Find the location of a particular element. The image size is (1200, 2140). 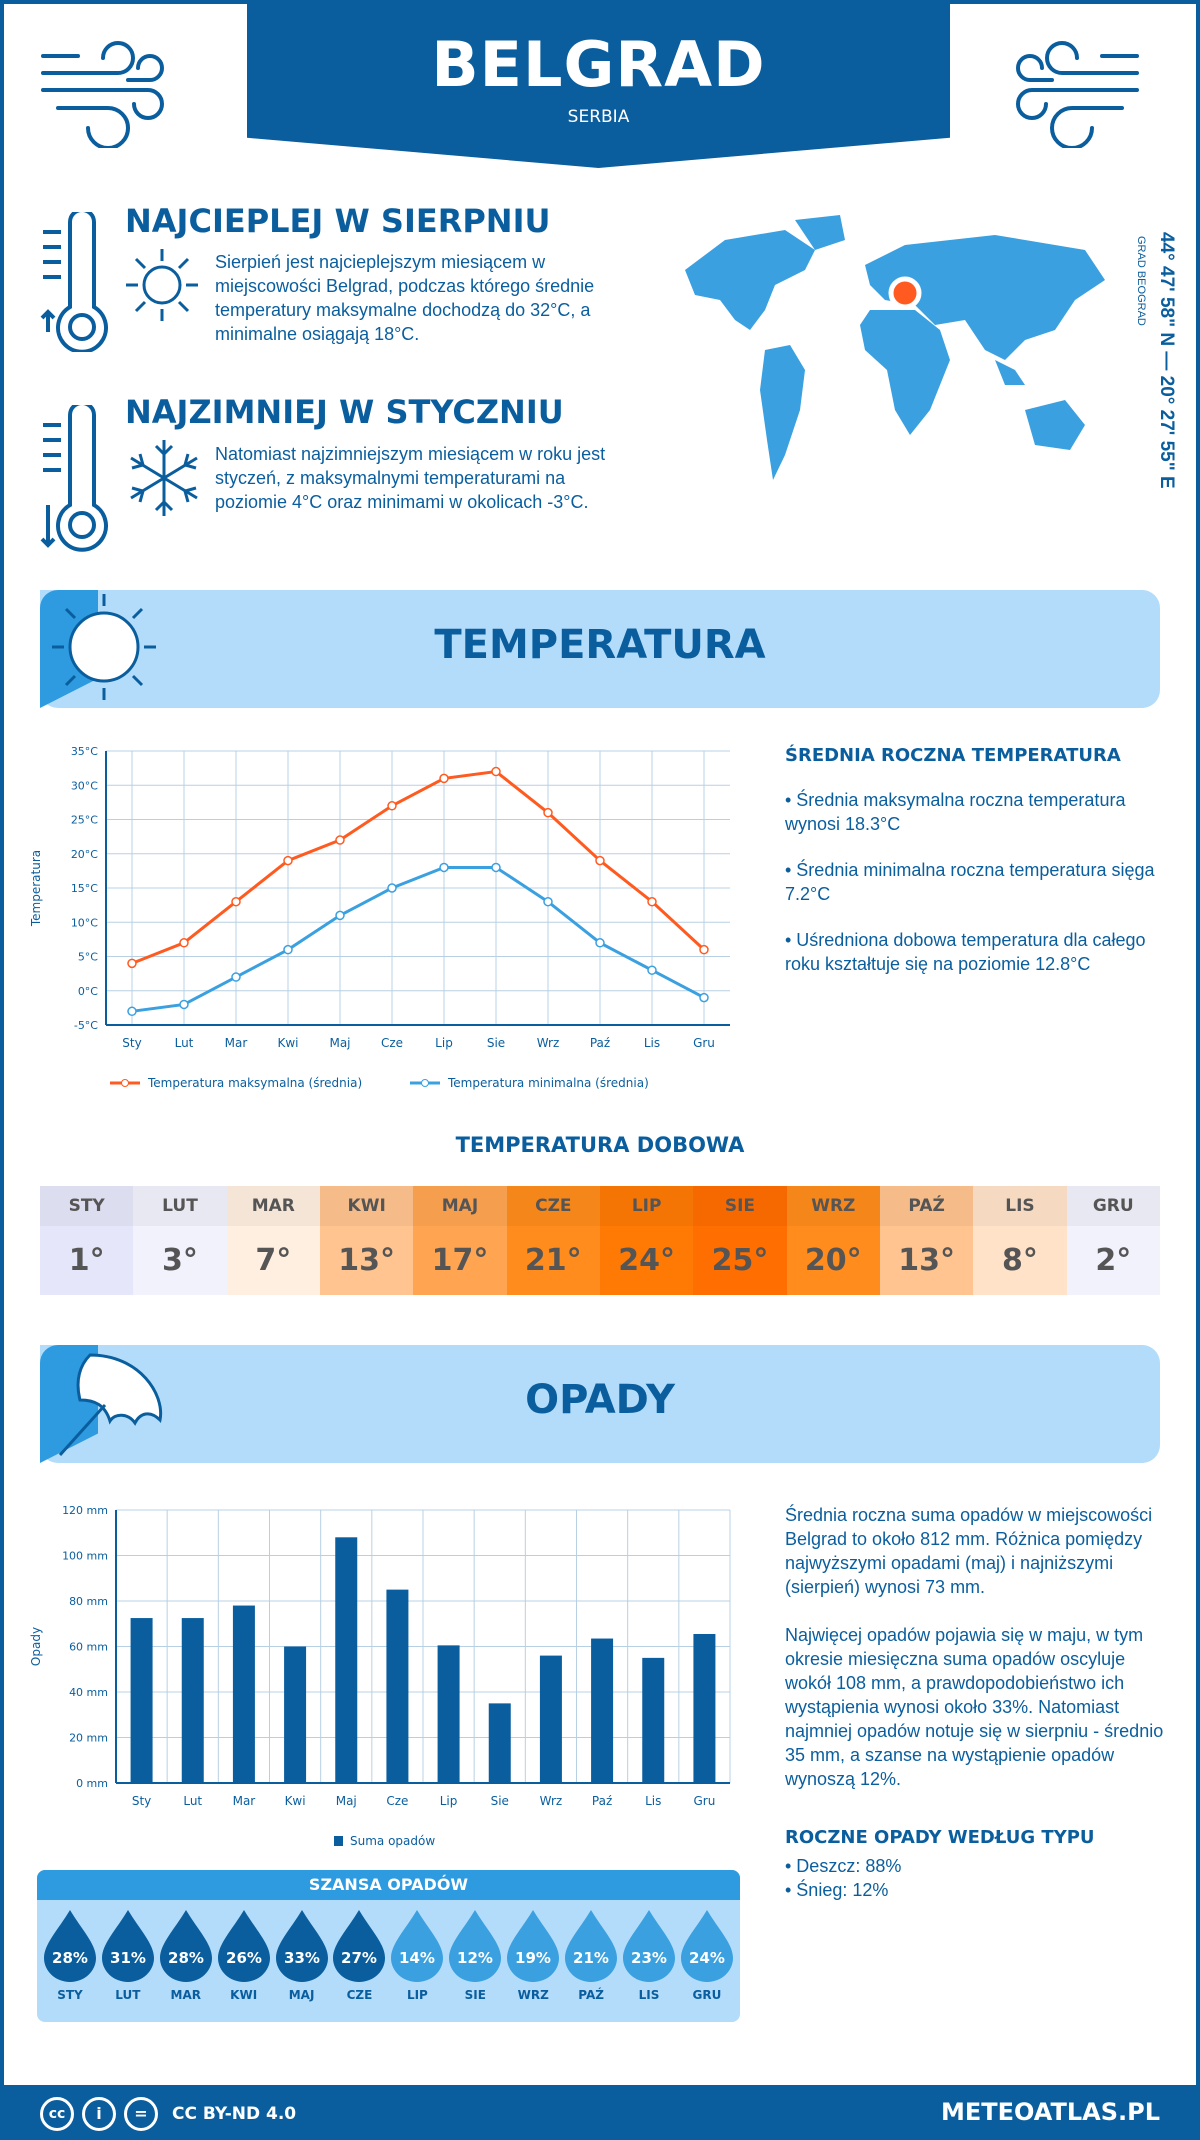

legend-label: Temperatura maksymalna (średnia) is located at coordinates (254, 1083).